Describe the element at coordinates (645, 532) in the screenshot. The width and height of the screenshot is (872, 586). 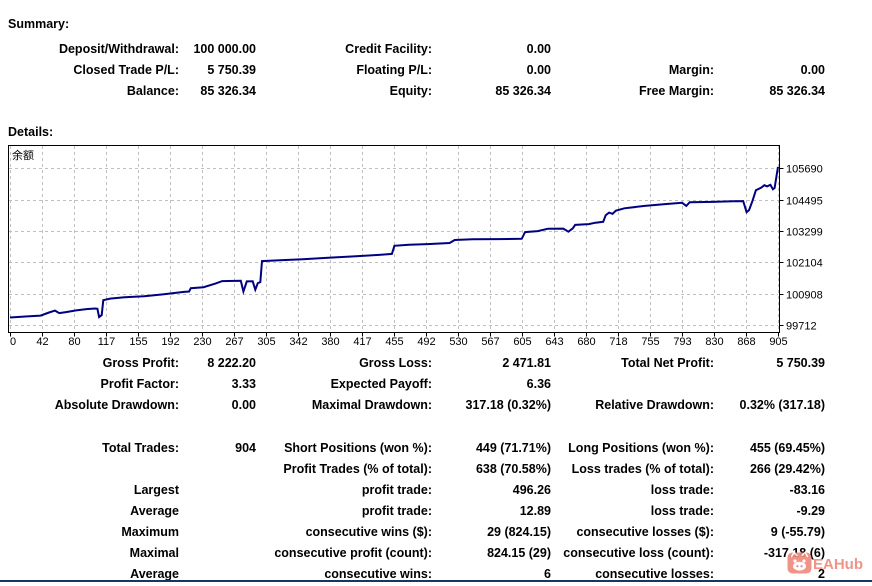
I see `stat-label: consecutive losses ($):` at that location.